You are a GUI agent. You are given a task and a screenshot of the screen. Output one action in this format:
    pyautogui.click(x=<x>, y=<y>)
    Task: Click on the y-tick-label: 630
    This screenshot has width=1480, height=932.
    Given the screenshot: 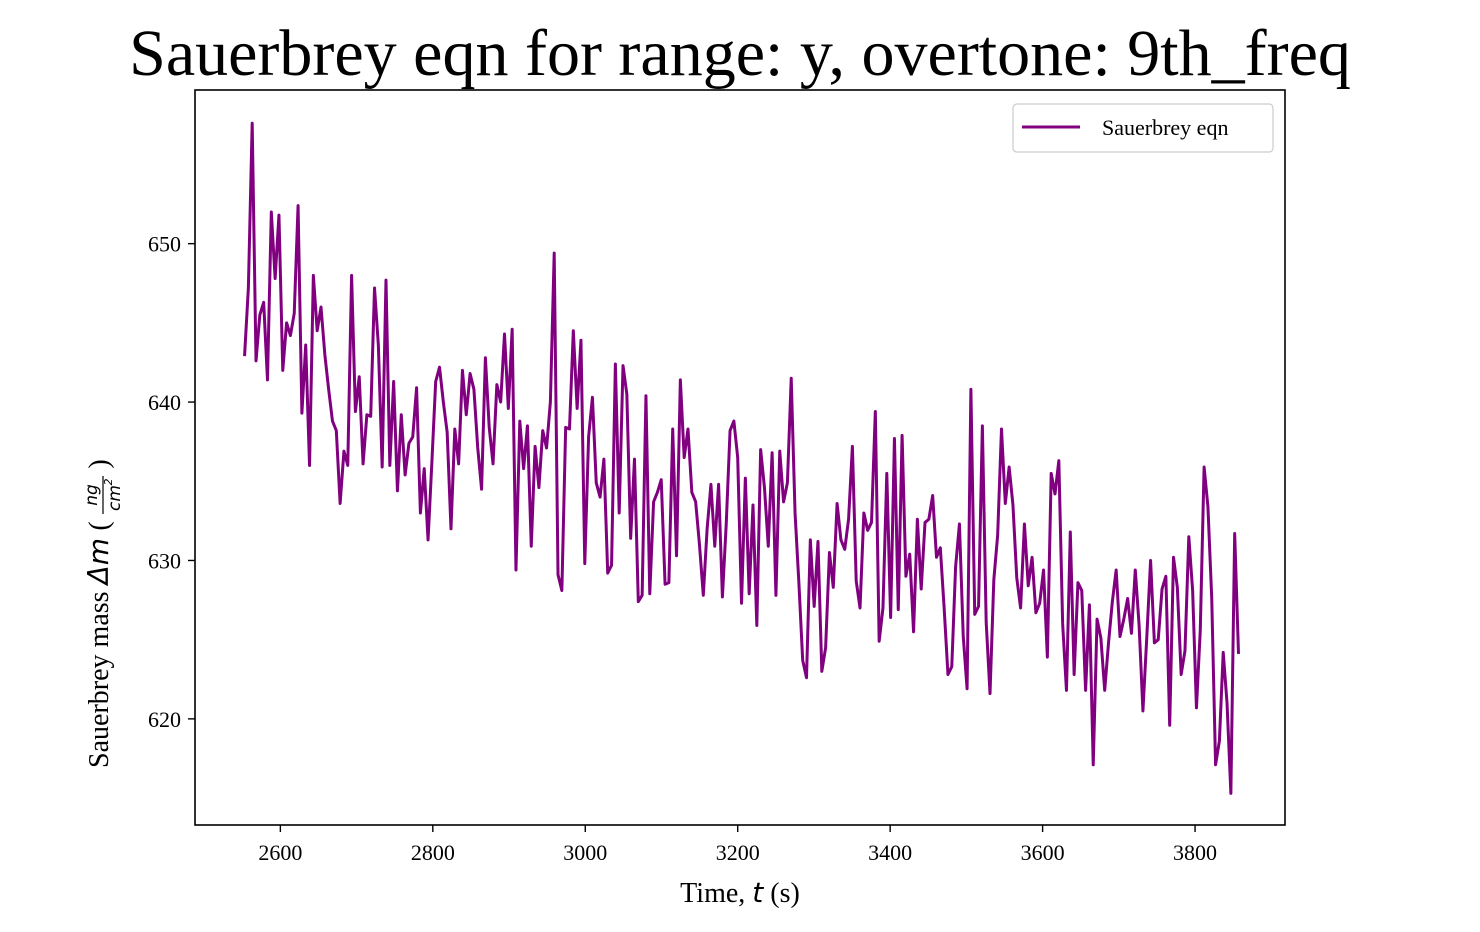 What is the action you would take?
    pyautogui.click(x=164, y=560)
    